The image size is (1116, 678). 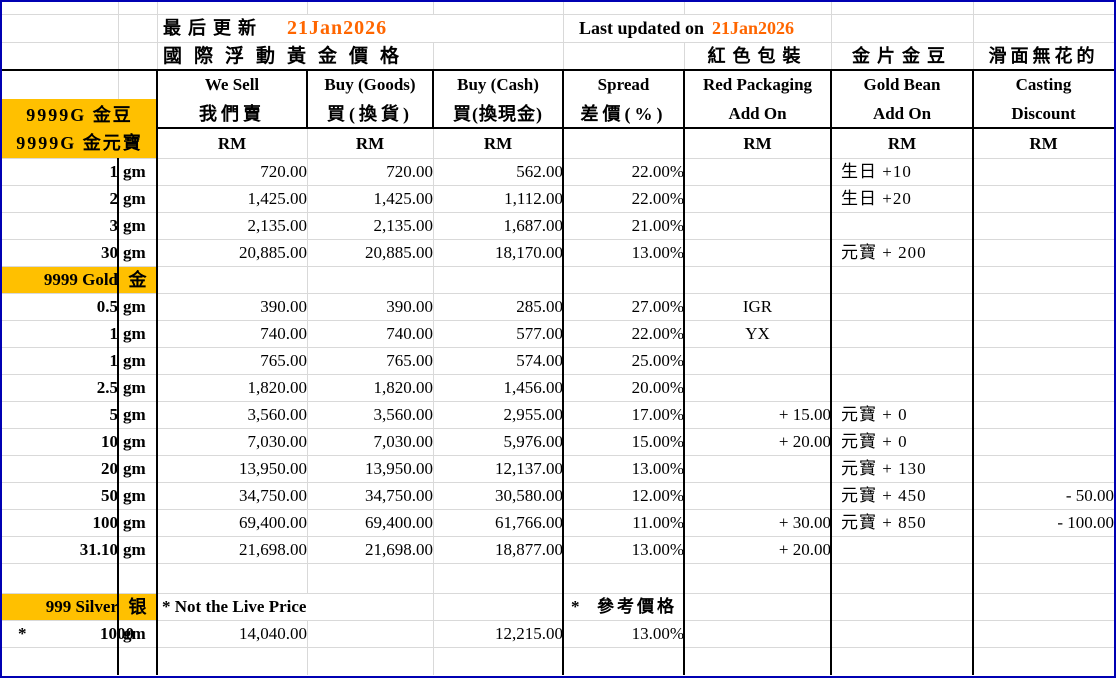 I want to click on red-packaging-cell-r10: + 20.00, so click(x=804, y=441).